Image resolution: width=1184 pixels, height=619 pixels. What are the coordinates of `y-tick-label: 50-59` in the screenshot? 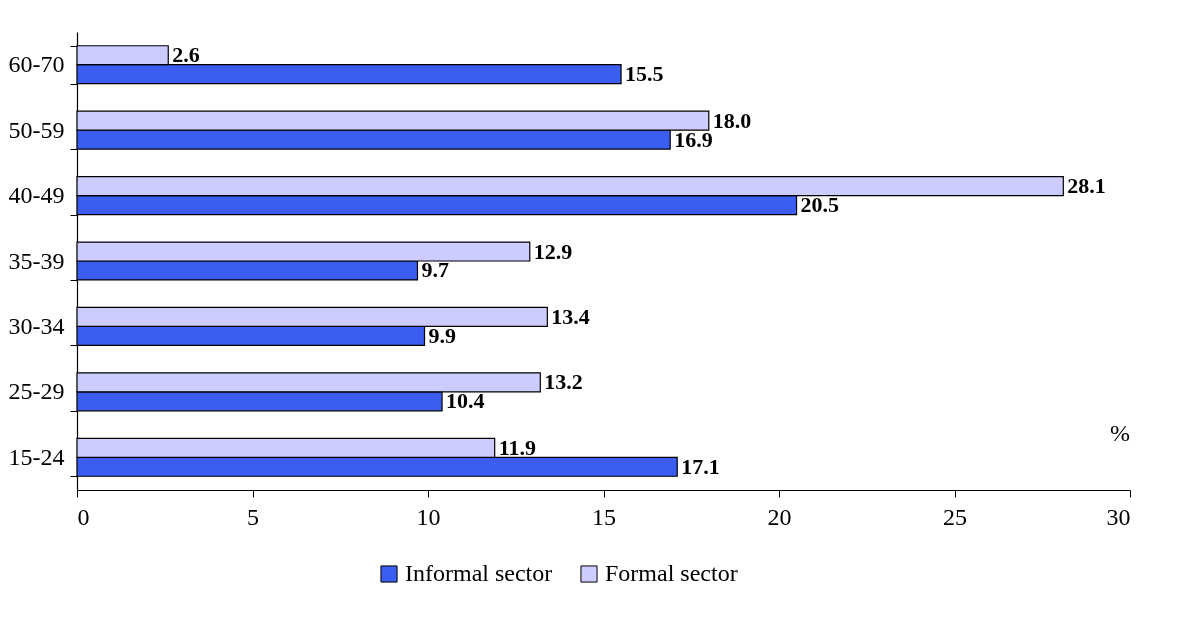 It's located at (36, 129).